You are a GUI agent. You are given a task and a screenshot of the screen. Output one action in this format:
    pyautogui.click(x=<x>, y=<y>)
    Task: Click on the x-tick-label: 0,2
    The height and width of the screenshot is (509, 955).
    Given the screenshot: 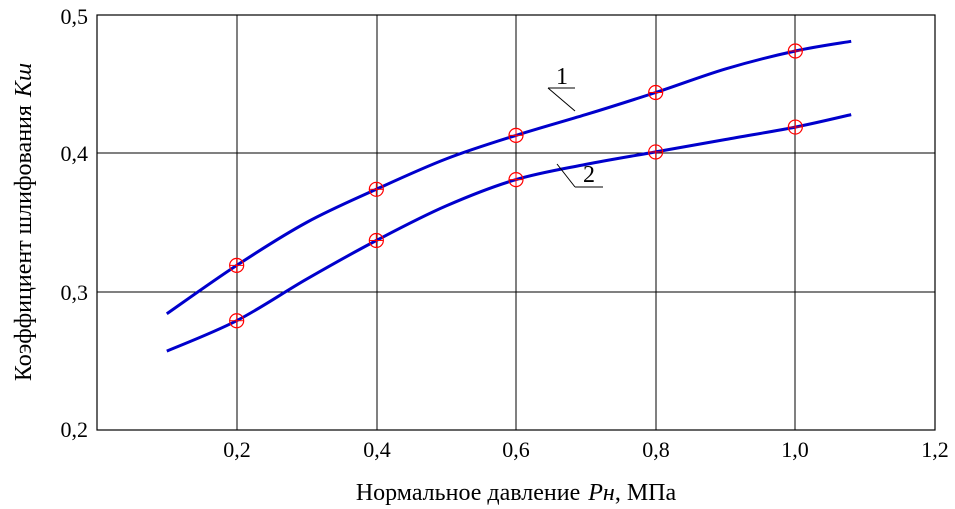 What is the action you would take?
    pyautogui.click(x=237, y=449)
    